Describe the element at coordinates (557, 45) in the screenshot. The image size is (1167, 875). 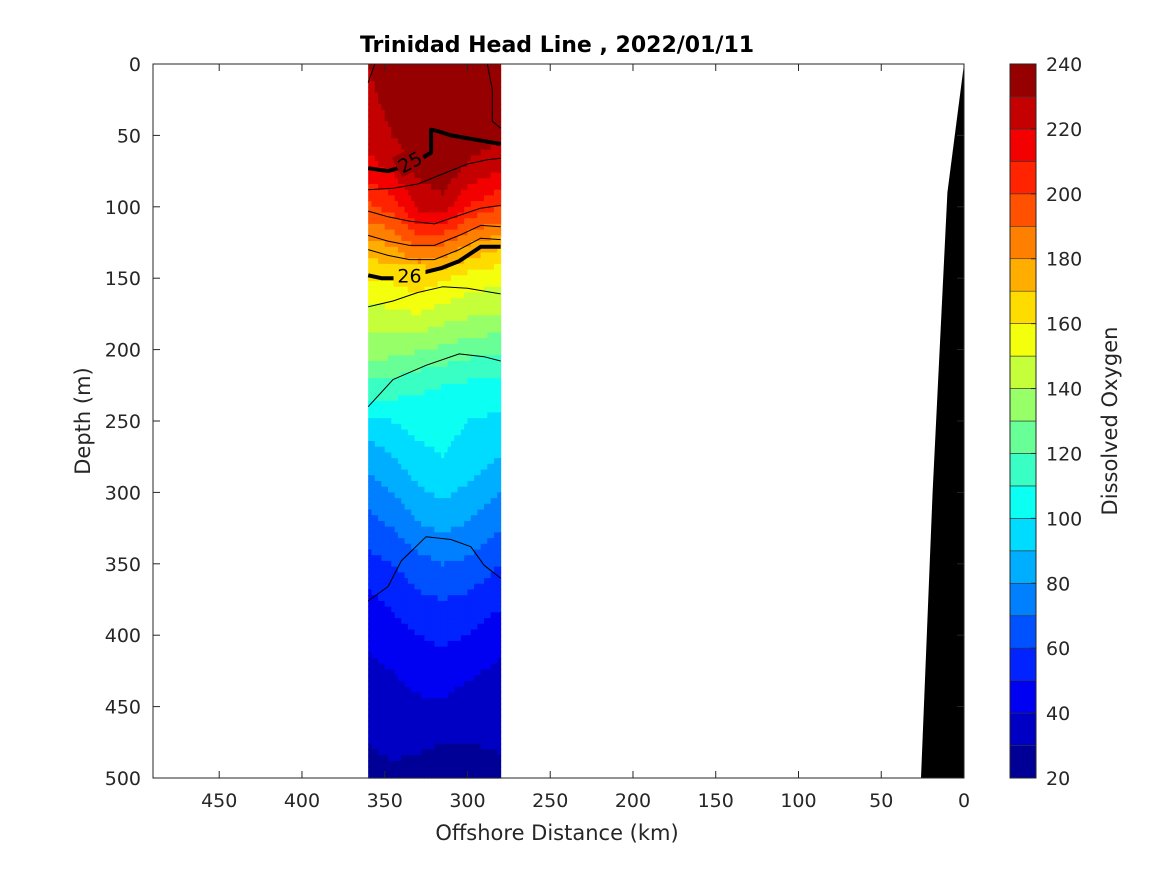
I see `chart-title: Trinidad Head Line , 2022/01/11` at that location.